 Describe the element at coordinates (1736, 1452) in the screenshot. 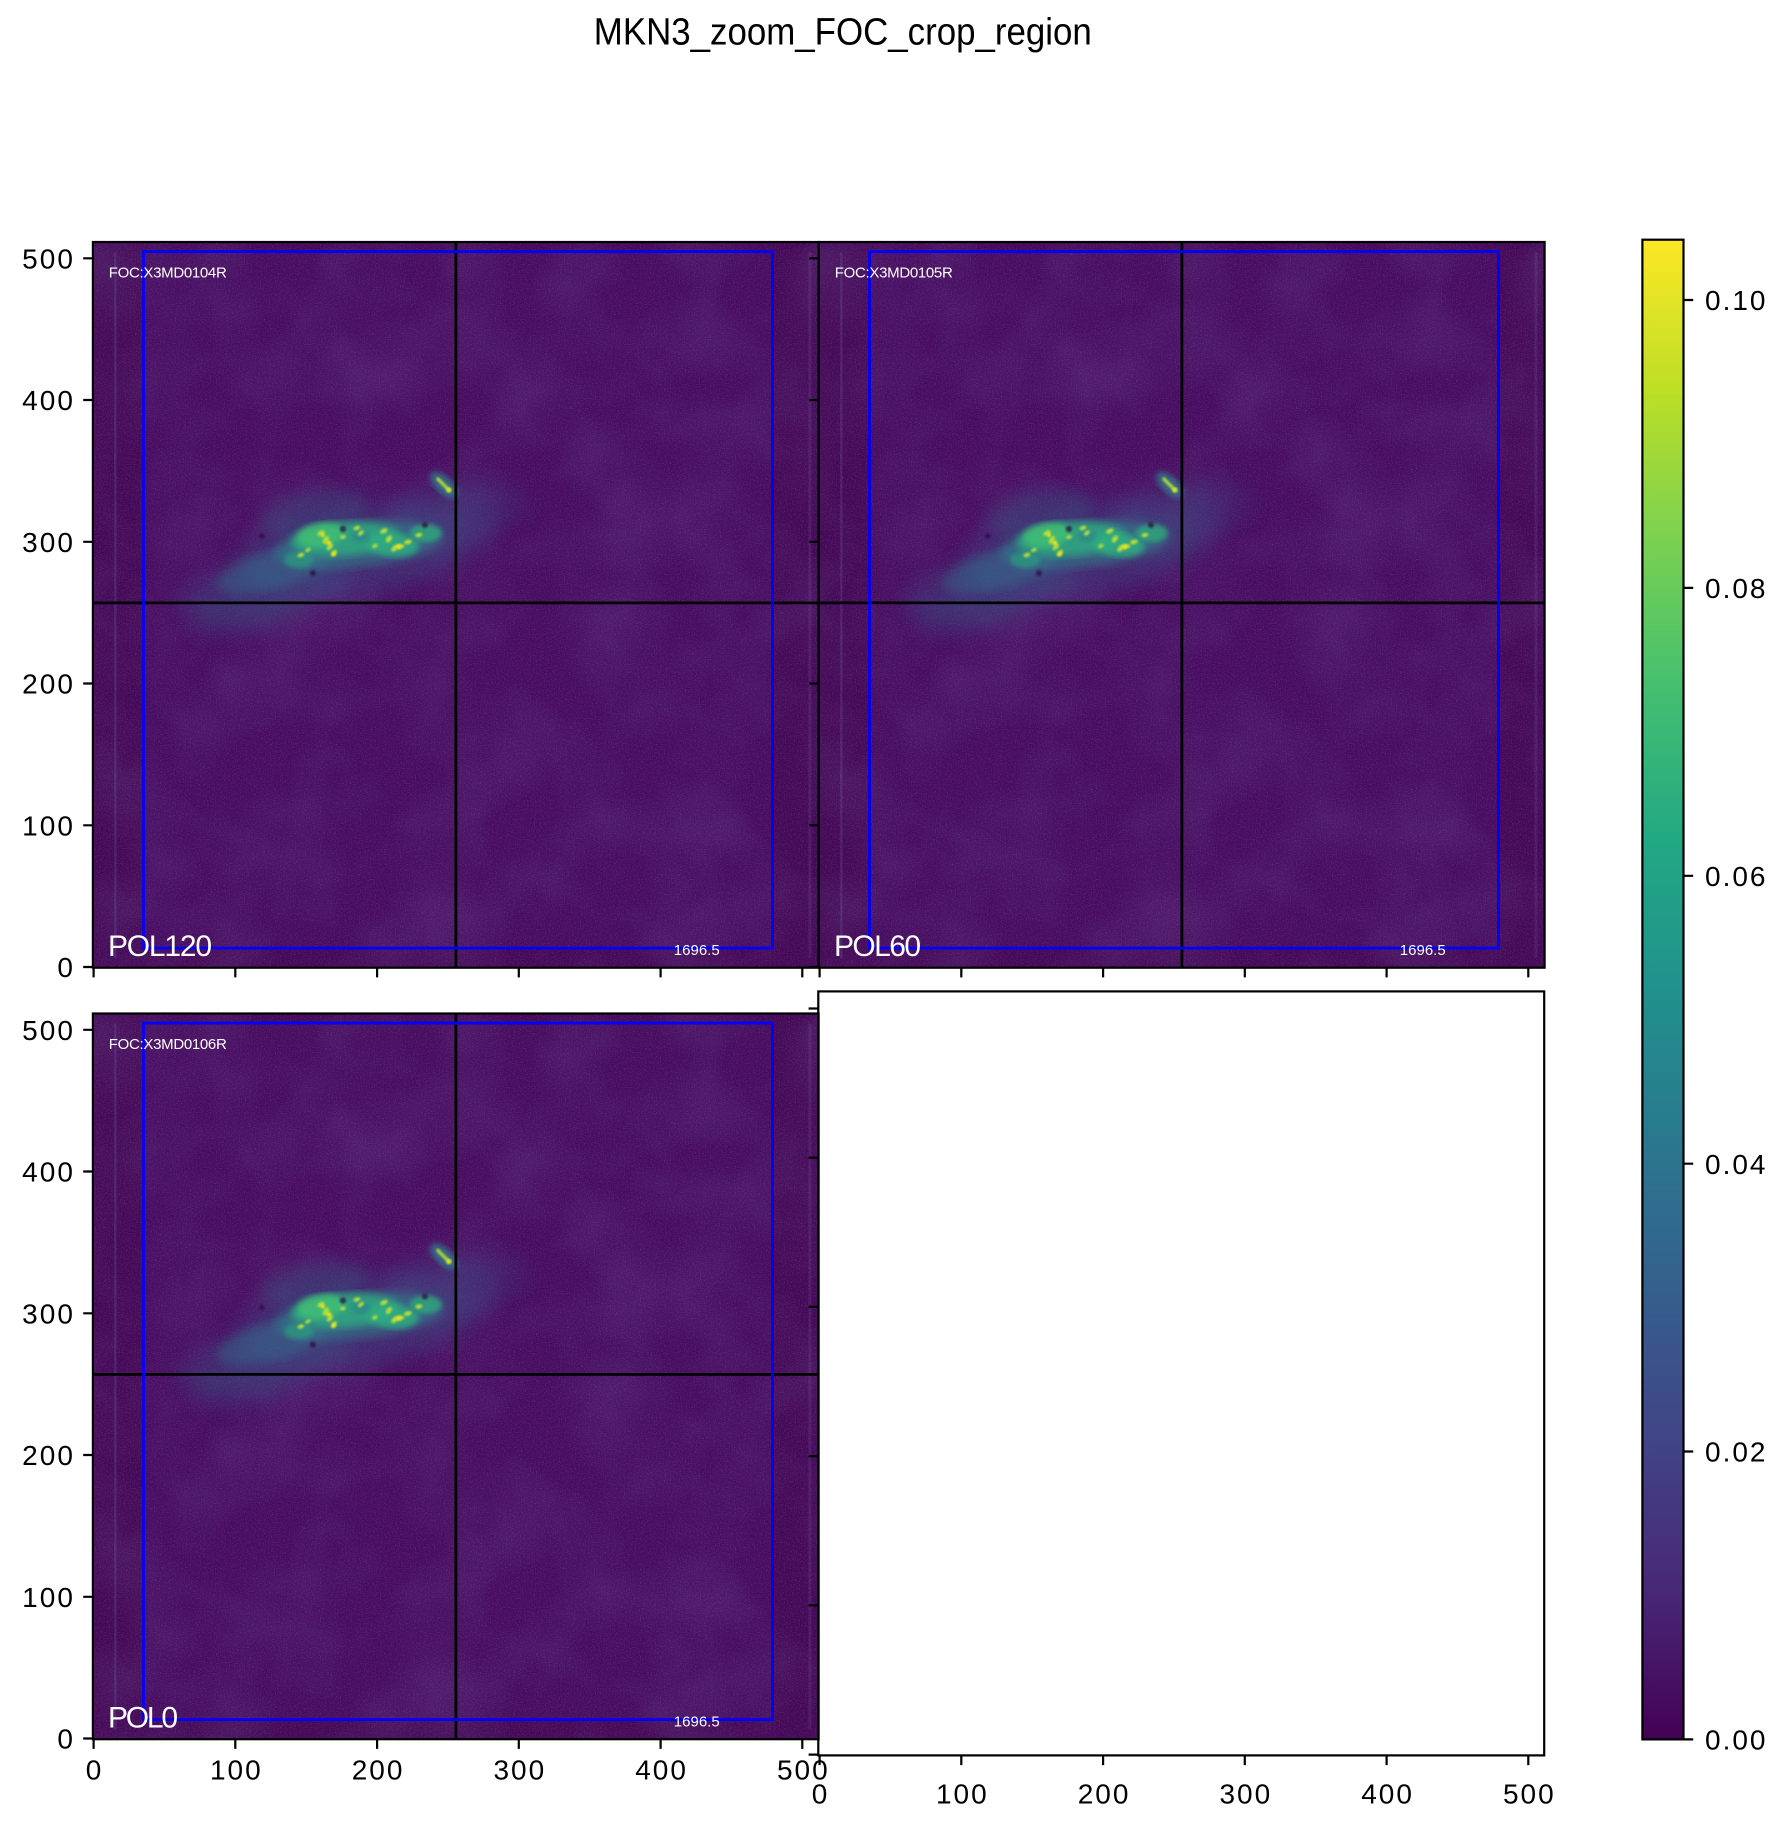

I see `svg-text: 0.02` at that location.